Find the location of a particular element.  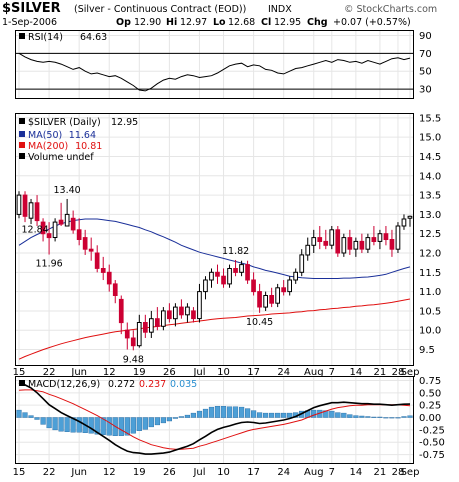

rsi-tick-label: 70 is located at coordinates (425, 54).